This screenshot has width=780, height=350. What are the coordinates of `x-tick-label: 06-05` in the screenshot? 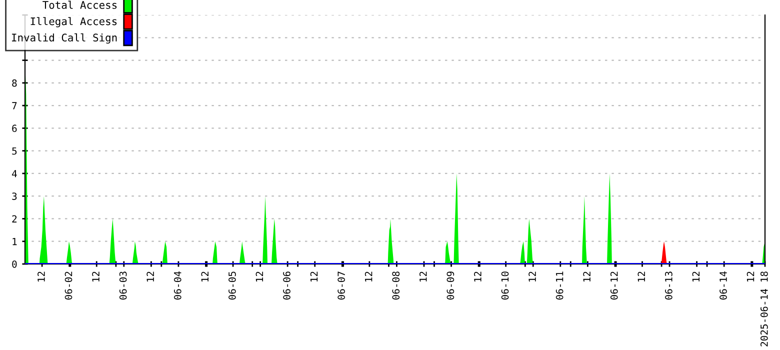 It's located at (232, 286).